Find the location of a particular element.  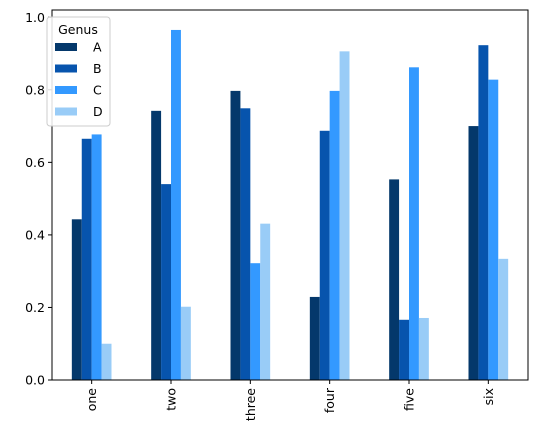

bar-four-C is located at coordinates (334, 235).